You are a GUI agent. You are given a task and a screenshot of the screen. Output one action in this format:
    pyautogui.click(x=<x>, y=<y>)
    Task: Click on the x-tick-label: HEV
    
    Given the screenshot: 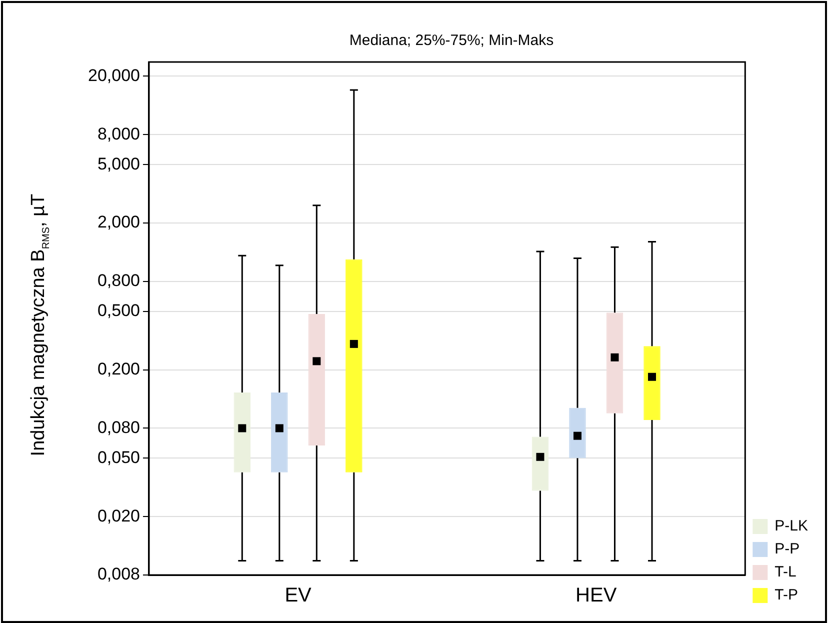 What is the action you would take?
    pyautogui.click(x=597, y=595)
    